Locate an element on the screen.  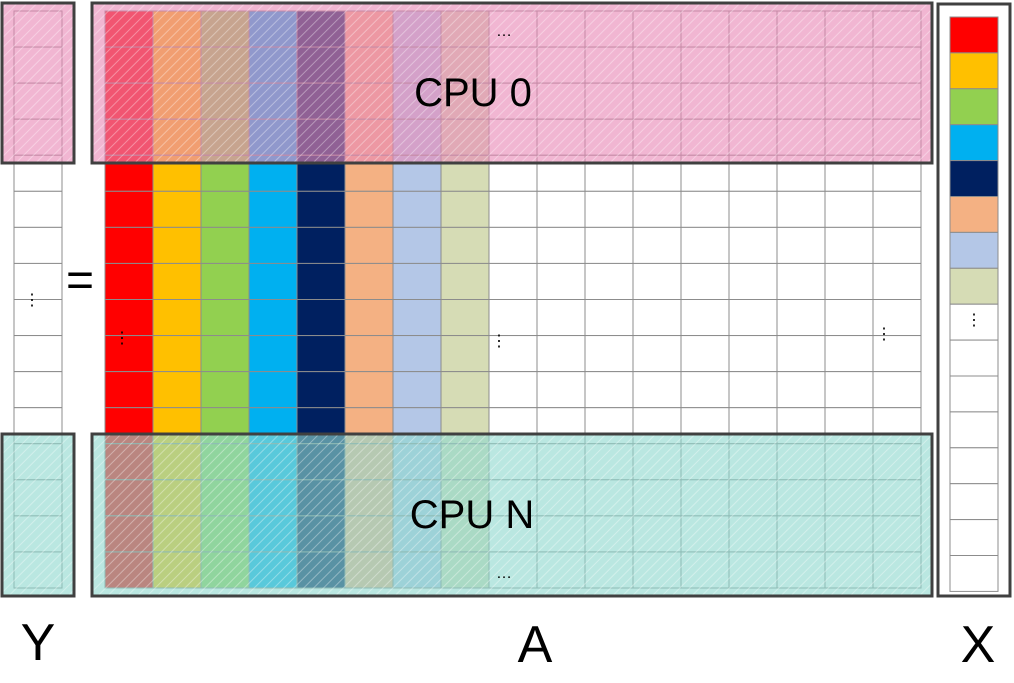
equals-sign: = is located at coordinates (80, 280).